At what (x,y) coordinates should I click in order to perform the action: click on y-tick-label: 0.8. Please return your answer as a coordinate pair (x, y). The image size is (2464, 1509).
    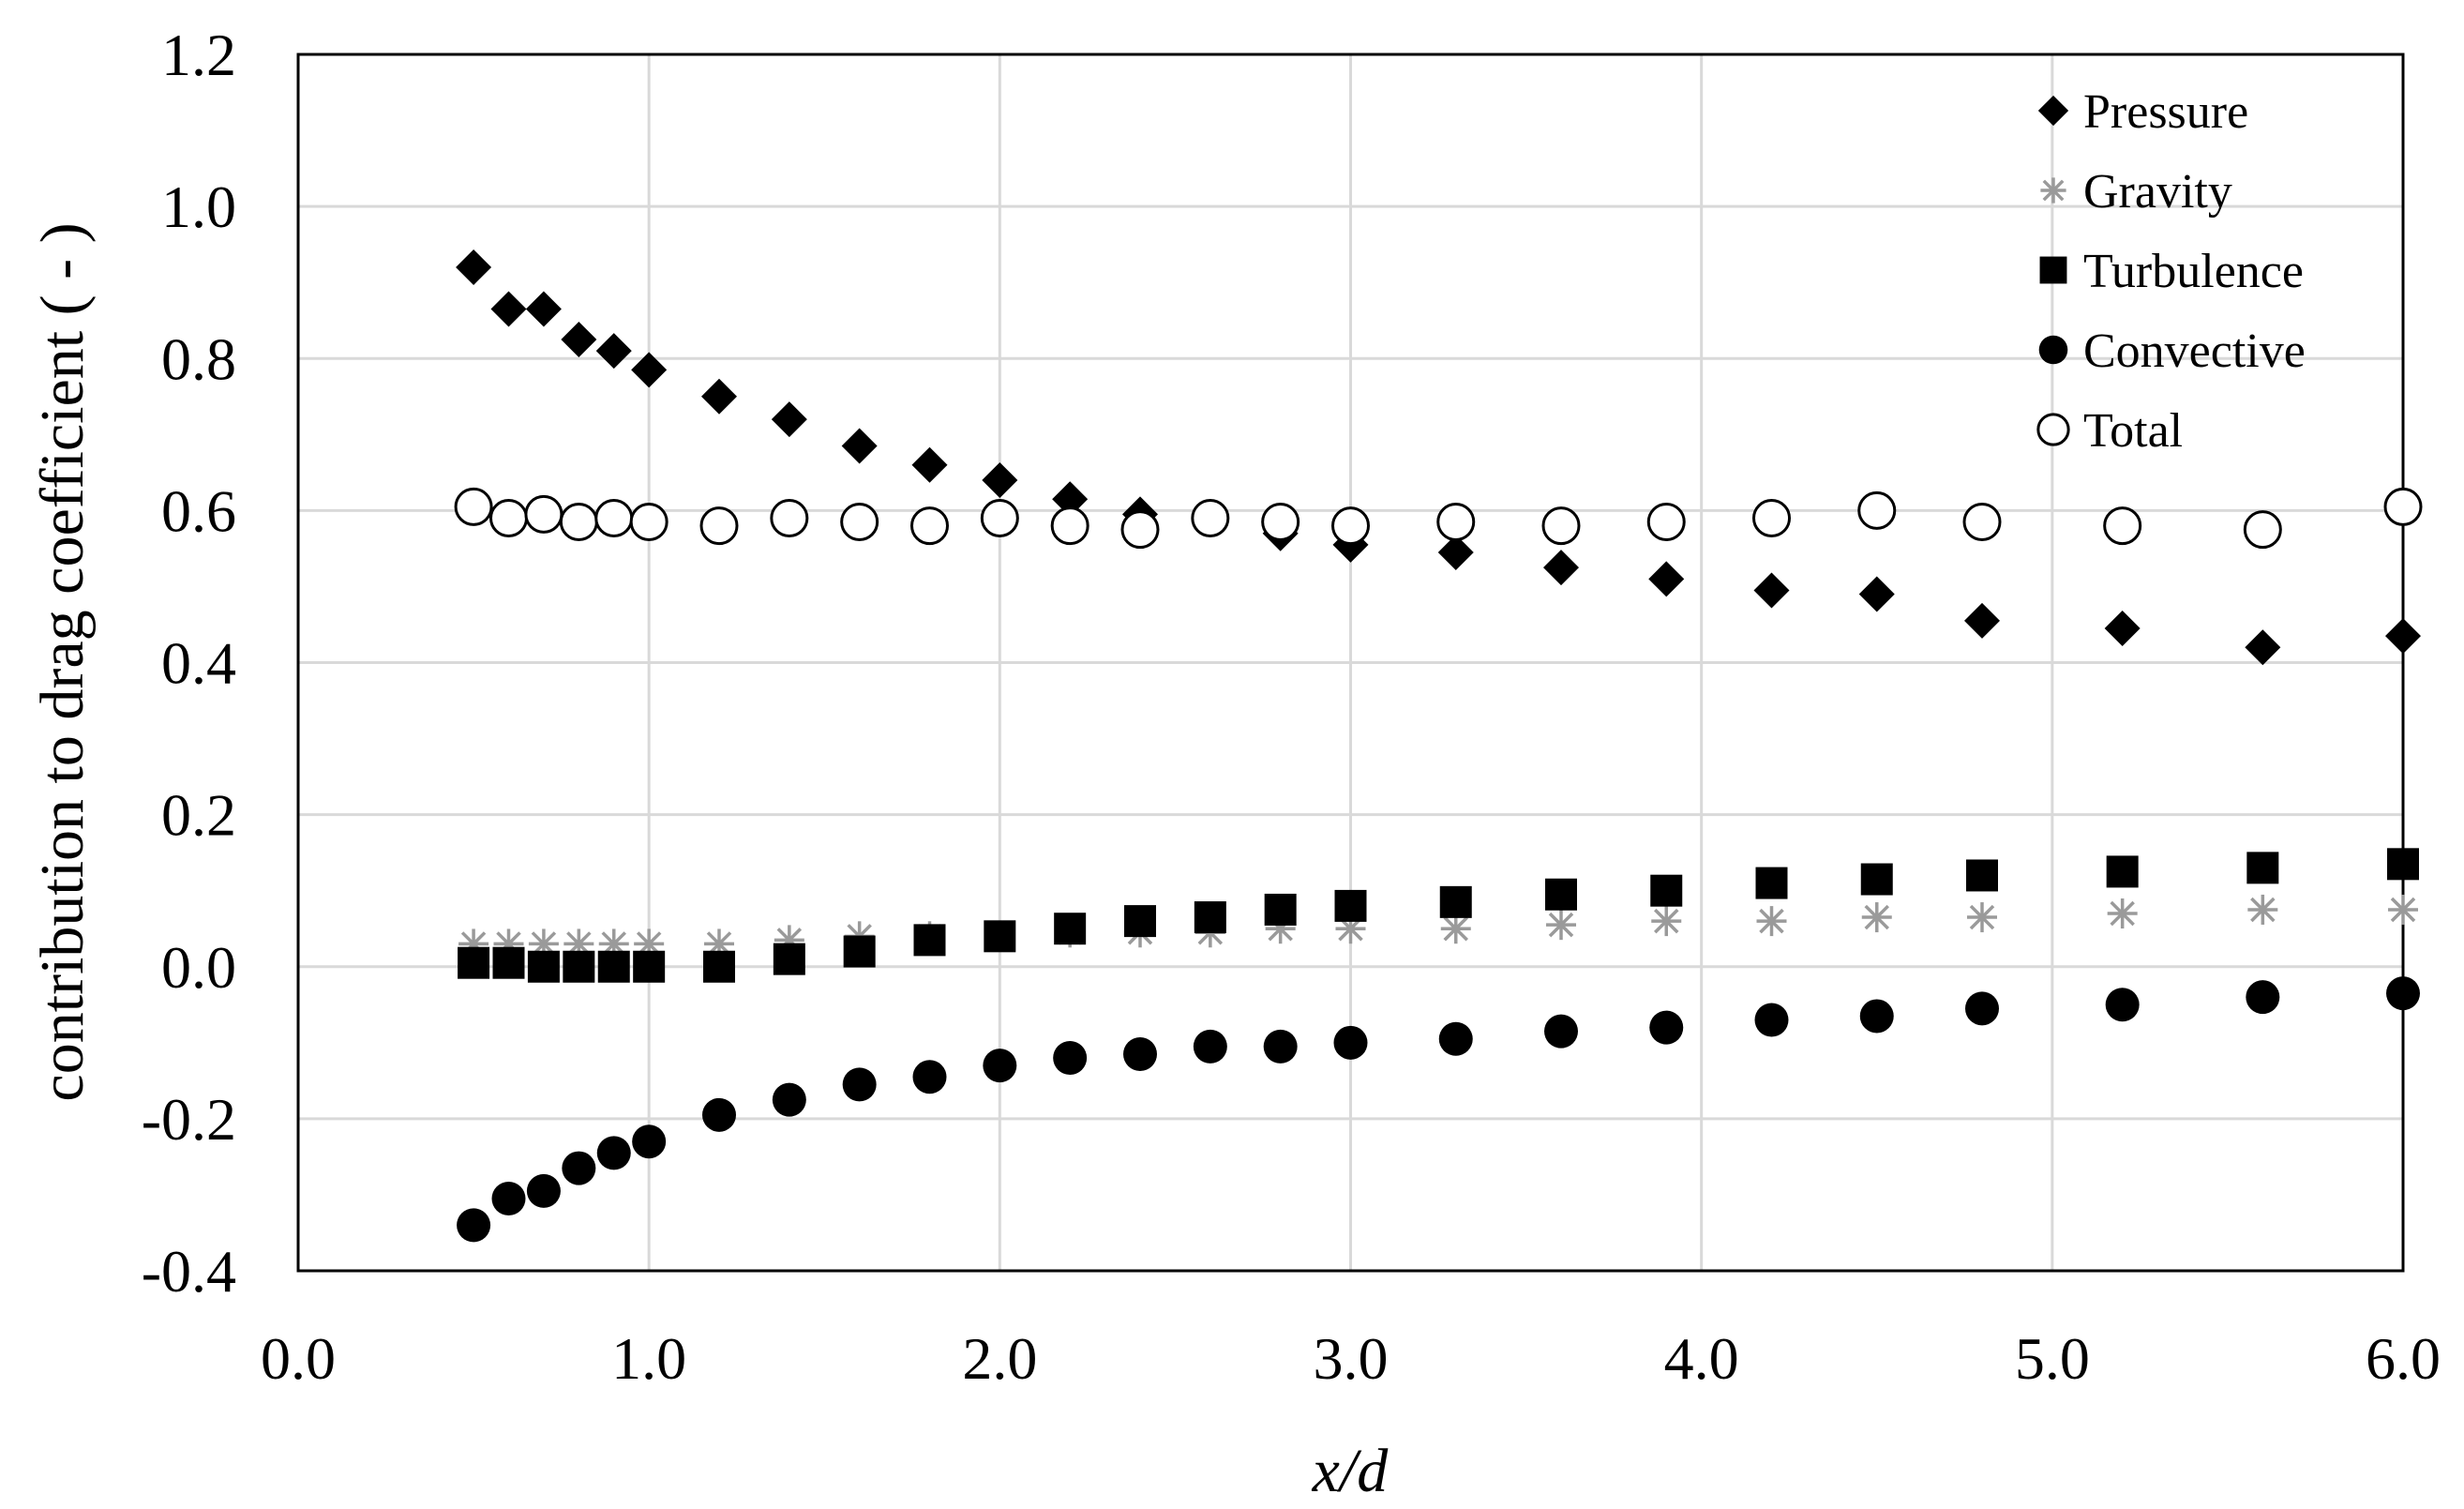
    Looking at the image, I should click on (198, 358).